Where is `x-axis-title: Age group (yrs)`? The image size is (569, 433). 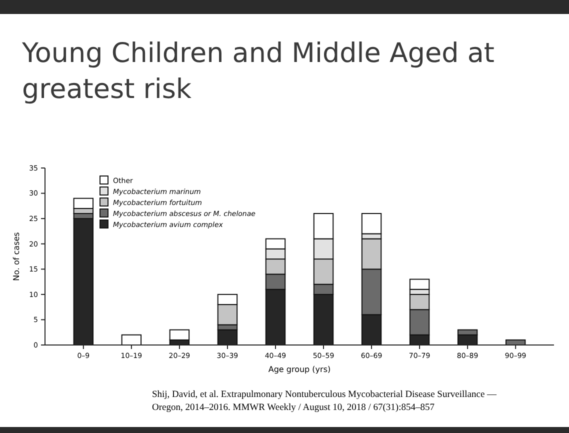 x-axis-title: Age group (yrs) is located at coordinates (299, 369).